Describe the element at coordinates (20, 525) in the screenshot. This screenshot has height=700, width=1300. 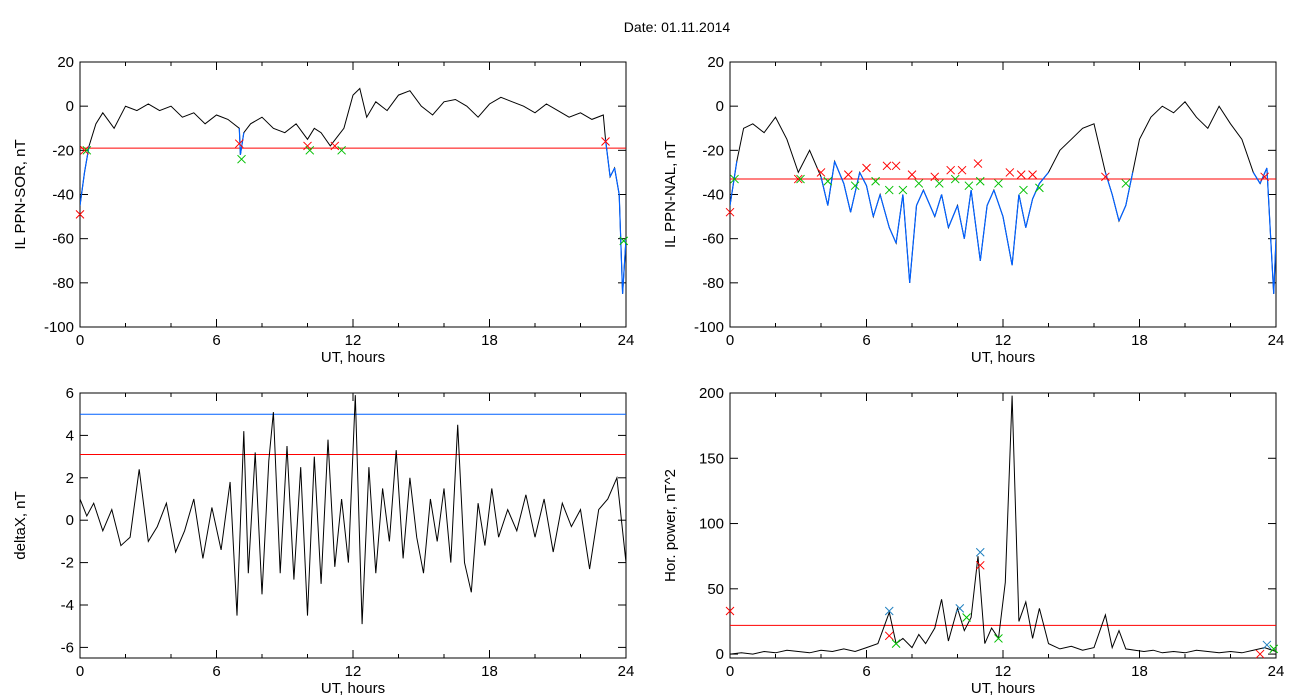
I see `y-axis-label: deltaX, nT` at that location.